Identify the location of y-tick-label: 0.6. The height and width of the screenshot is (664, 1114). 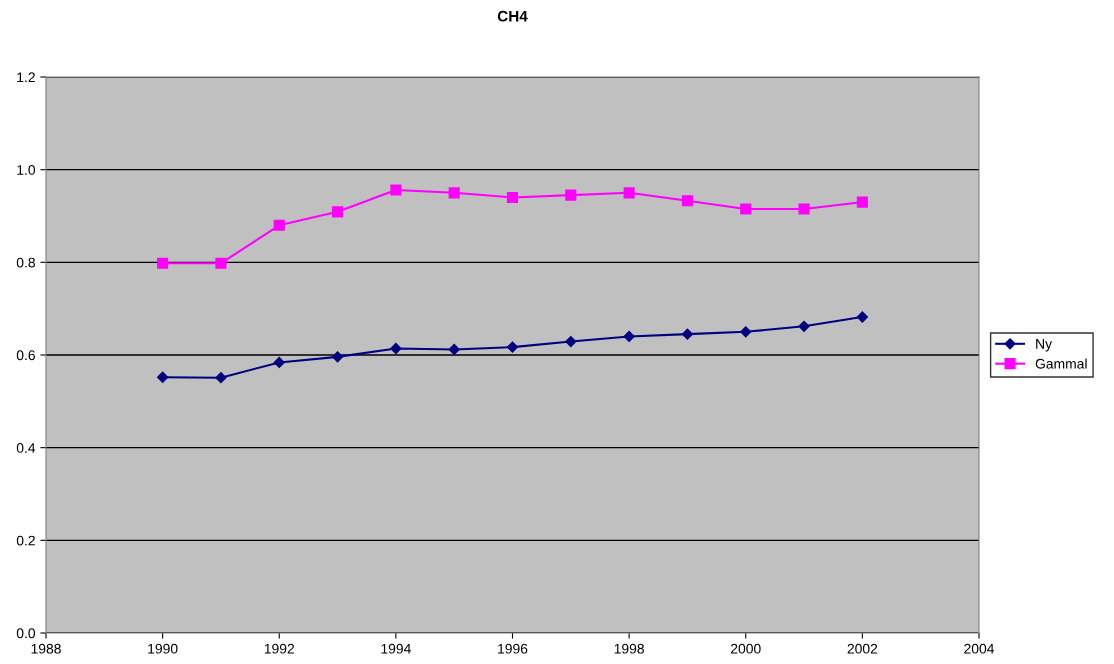
(25, 355).